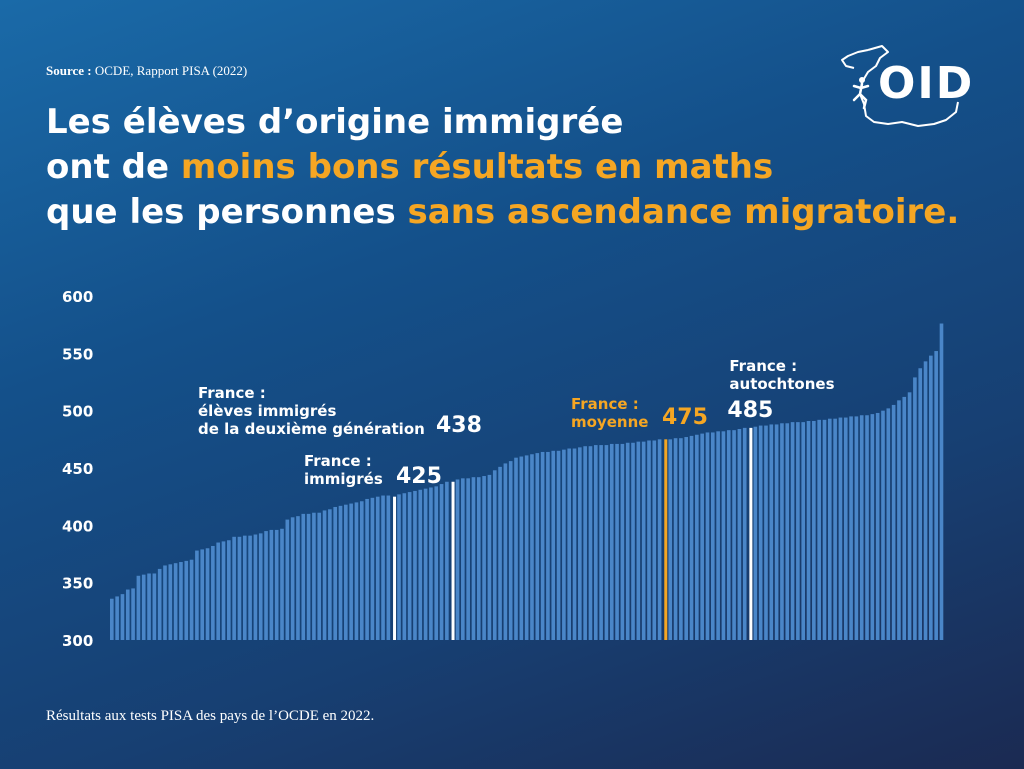  I want to click on y-tick-label: 350, so click(77, 584).